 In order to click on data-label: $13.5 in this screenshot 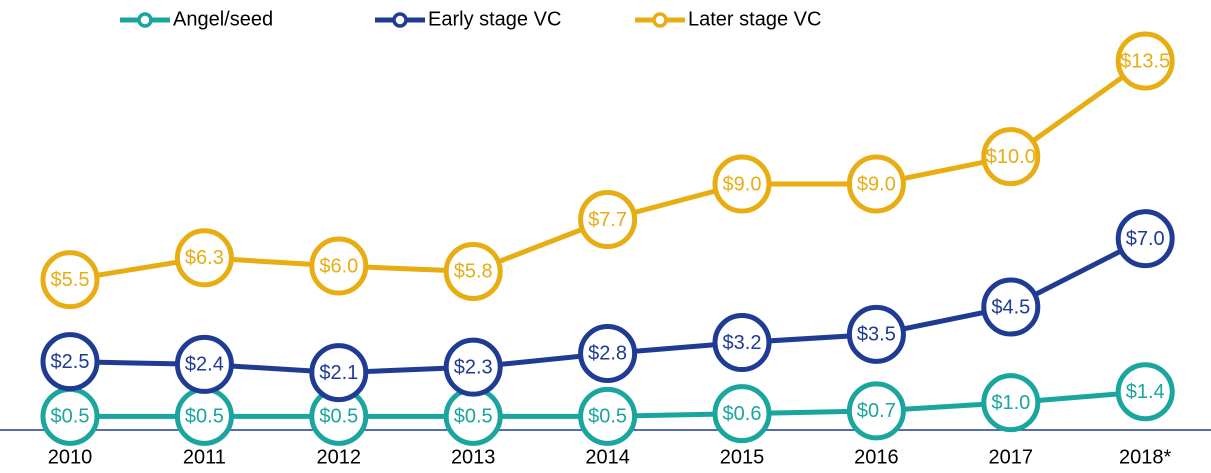, I will do `click(1145, 61)`.